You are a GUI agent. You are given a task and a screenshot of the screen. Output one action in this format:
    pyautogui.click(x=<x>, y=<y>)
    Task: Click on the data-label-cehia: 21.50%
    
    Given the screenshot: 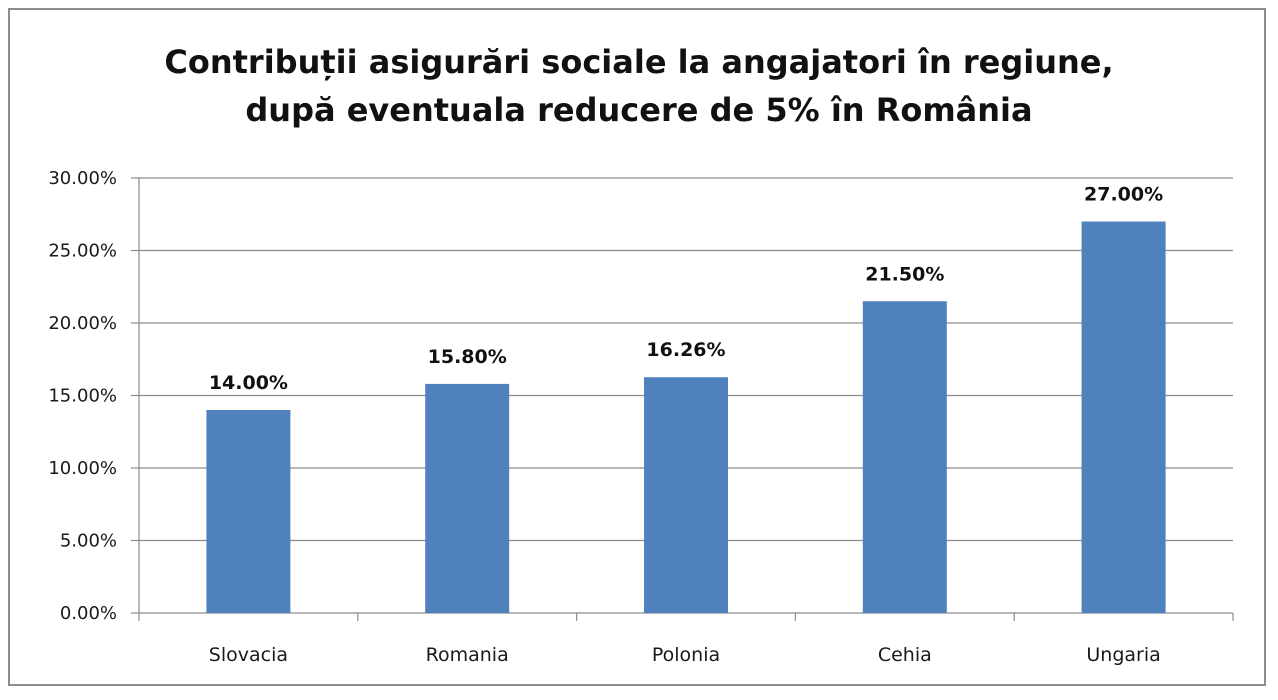 What is the action you would take?
    pyautogui.click(x=904, y=274)
    